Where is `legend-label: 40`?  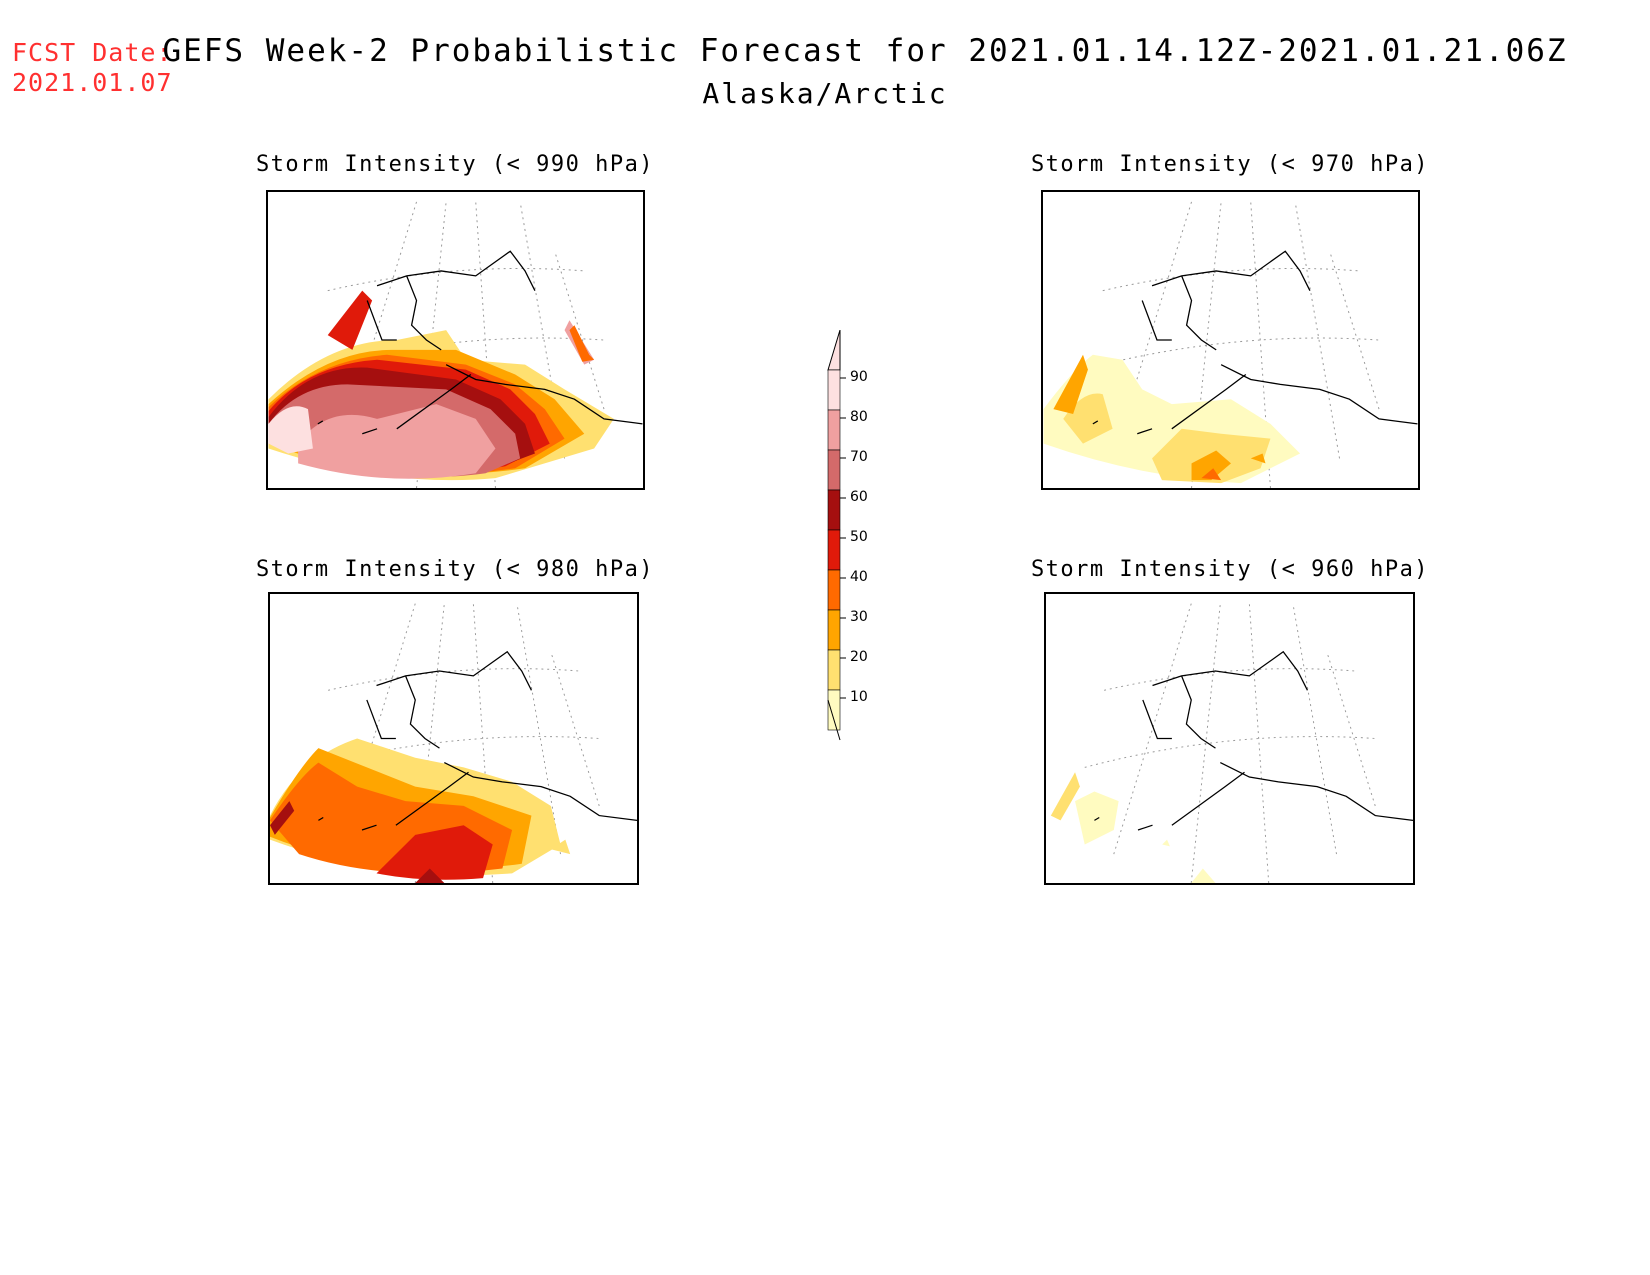 legend-label: 40 is located at coordinates (859, 577).